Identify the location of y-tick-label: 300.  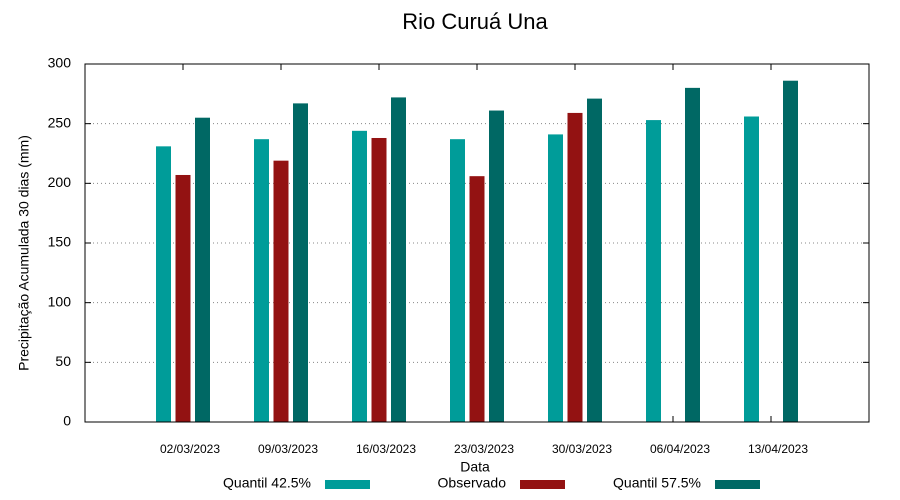
(60, 63).